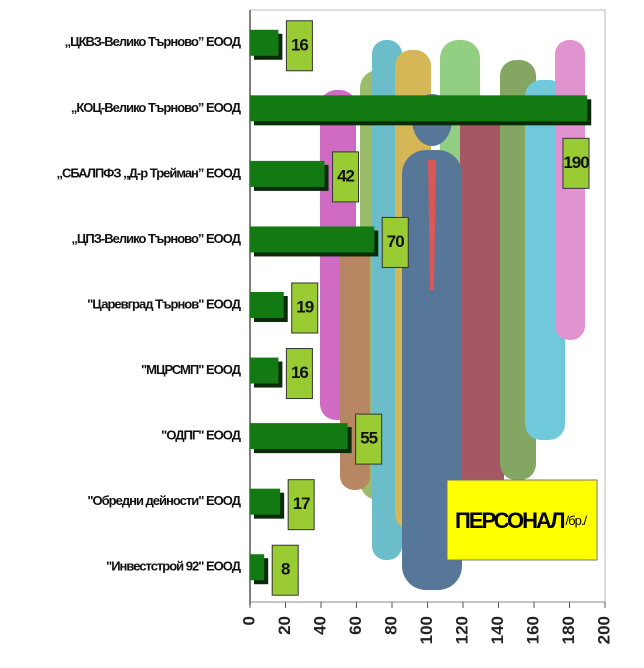  I want to click on y-tick-label: „ЦПЗ-Велико Търново” ЕООД, so click(156, 238).